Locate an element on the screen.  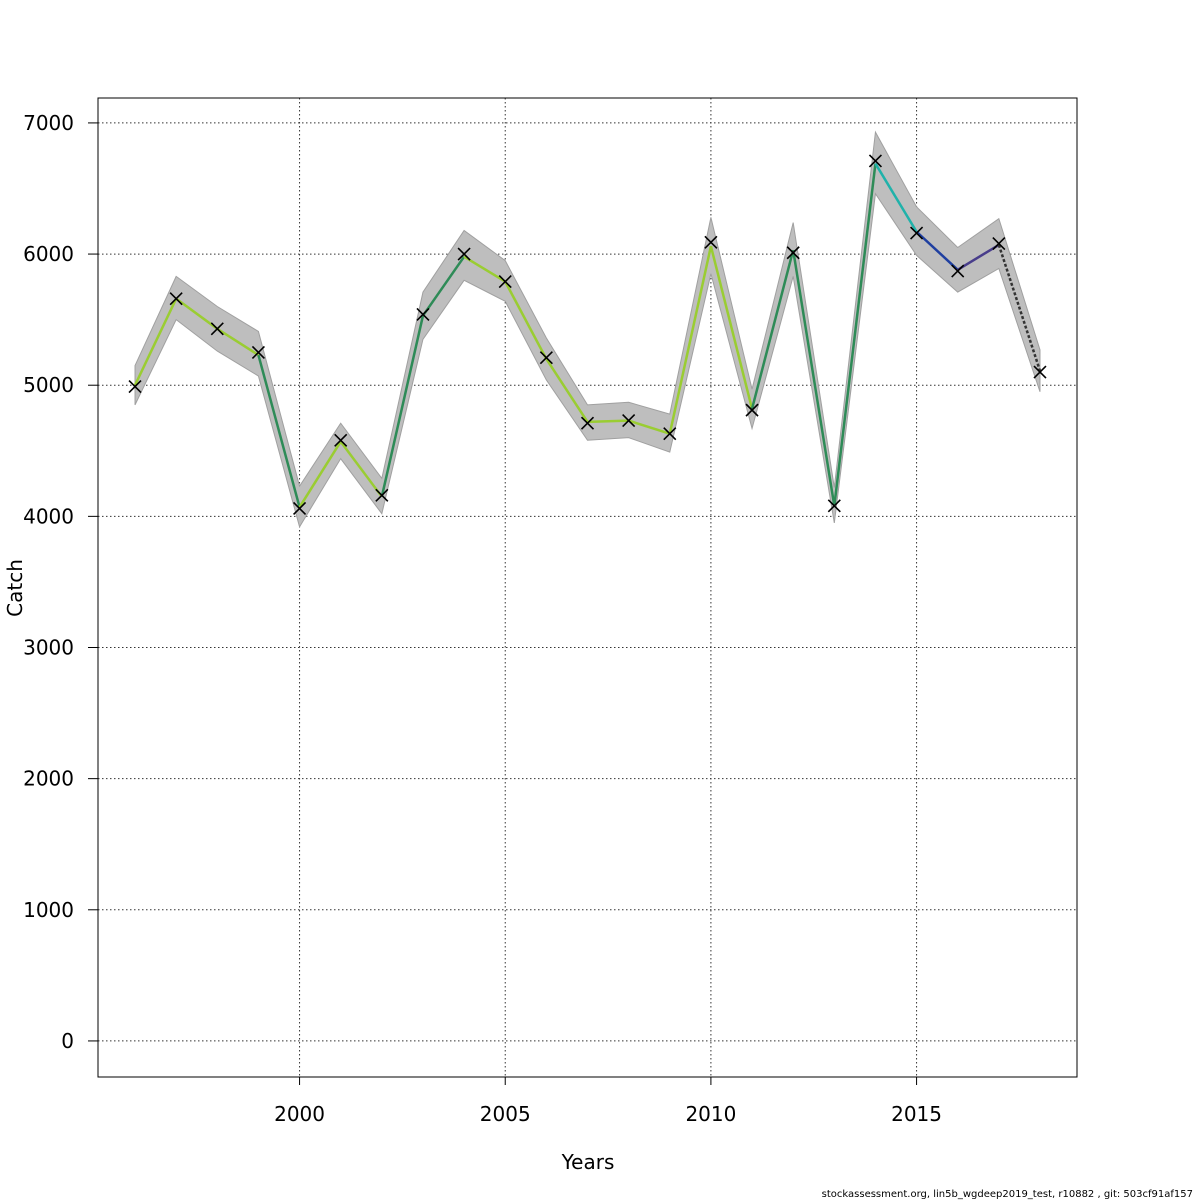
x-tick-label: 2005 is located at coordinates (505, 1114).